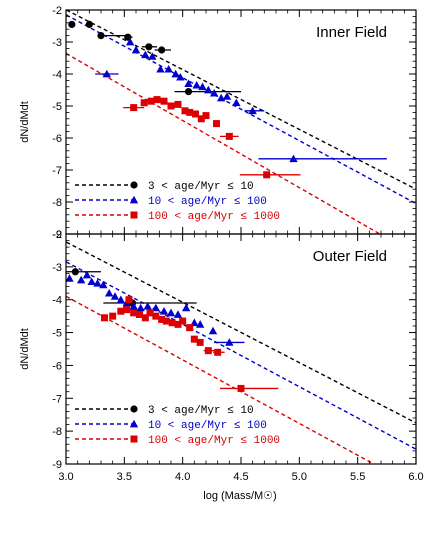  Describe the element at coordinates (350, 256) in the screenshot. I see `panel-title: Outer Field` at that location.